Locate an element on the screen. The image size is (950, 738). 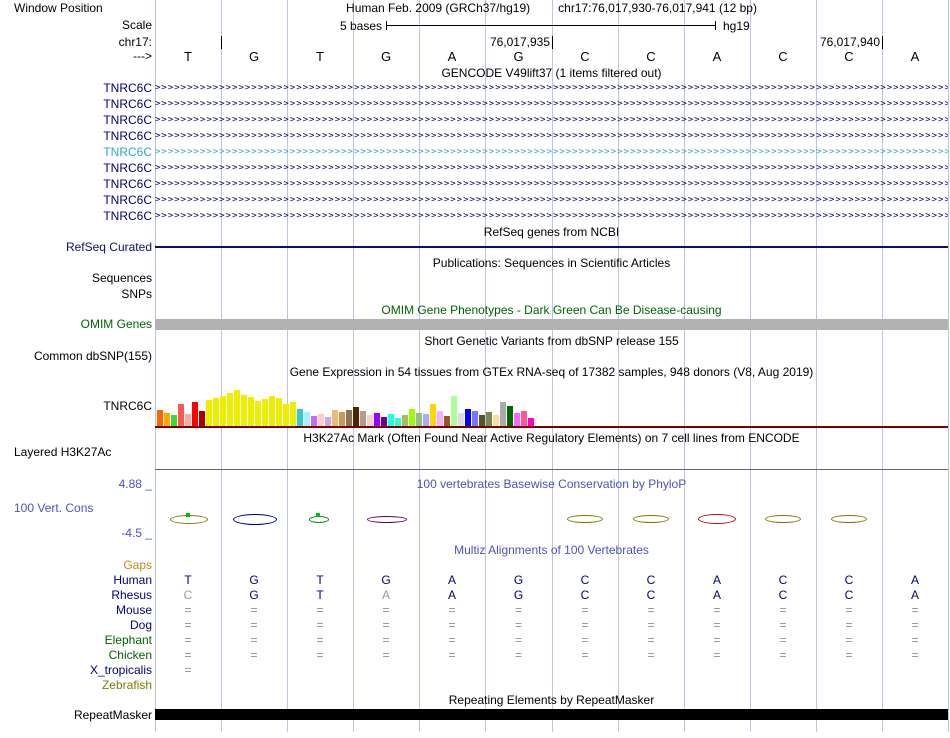
refseq-header: RefSeq genes from NCBI is located at coordinates (551, 232).